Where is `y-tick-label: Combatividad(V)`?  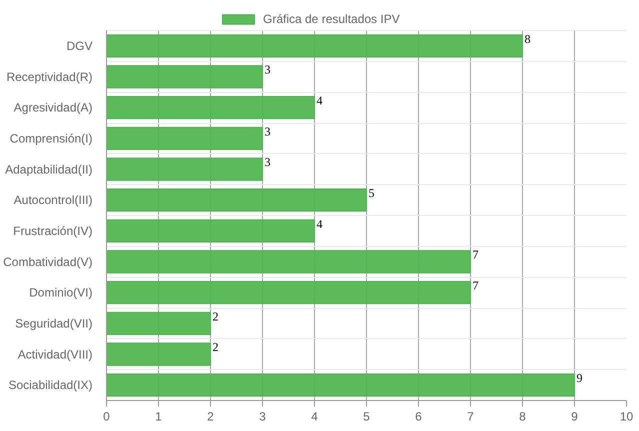
y-tick-label: Combatividad(V) is located at coordinates (48, 261).